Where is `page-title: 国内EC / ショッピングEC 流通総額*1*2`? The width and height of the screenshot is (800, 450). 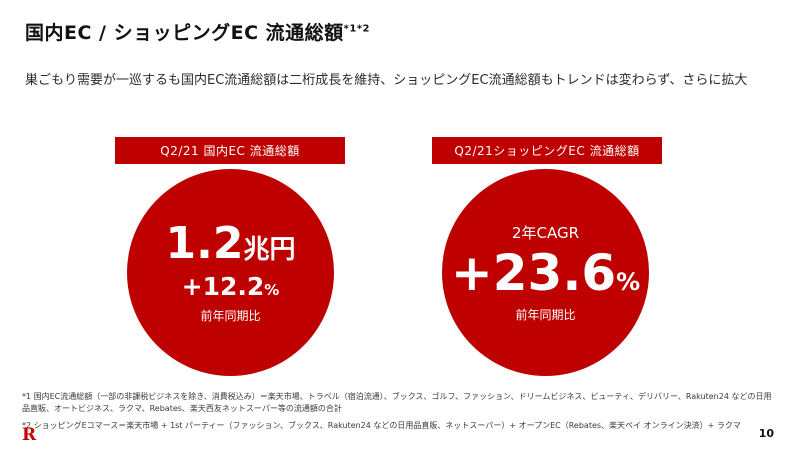 page-title: 国内EC / ショッピングEC 流通総額*1*2 is located at coordinates (197, 31).